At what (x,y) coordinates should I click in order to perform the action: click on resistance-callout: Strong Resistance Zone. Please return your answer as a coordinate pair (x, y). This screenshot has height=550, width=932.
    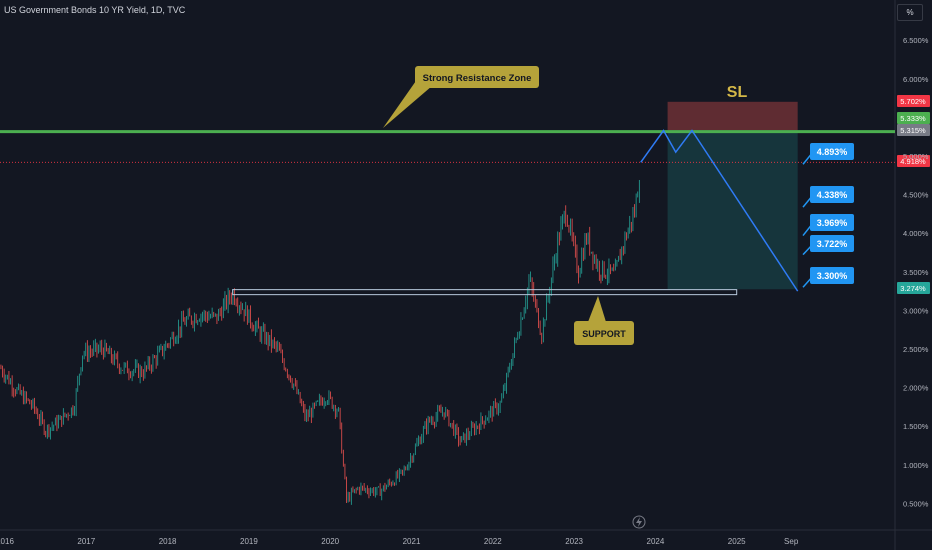
    Looking at the image, I should click on (461, 97).